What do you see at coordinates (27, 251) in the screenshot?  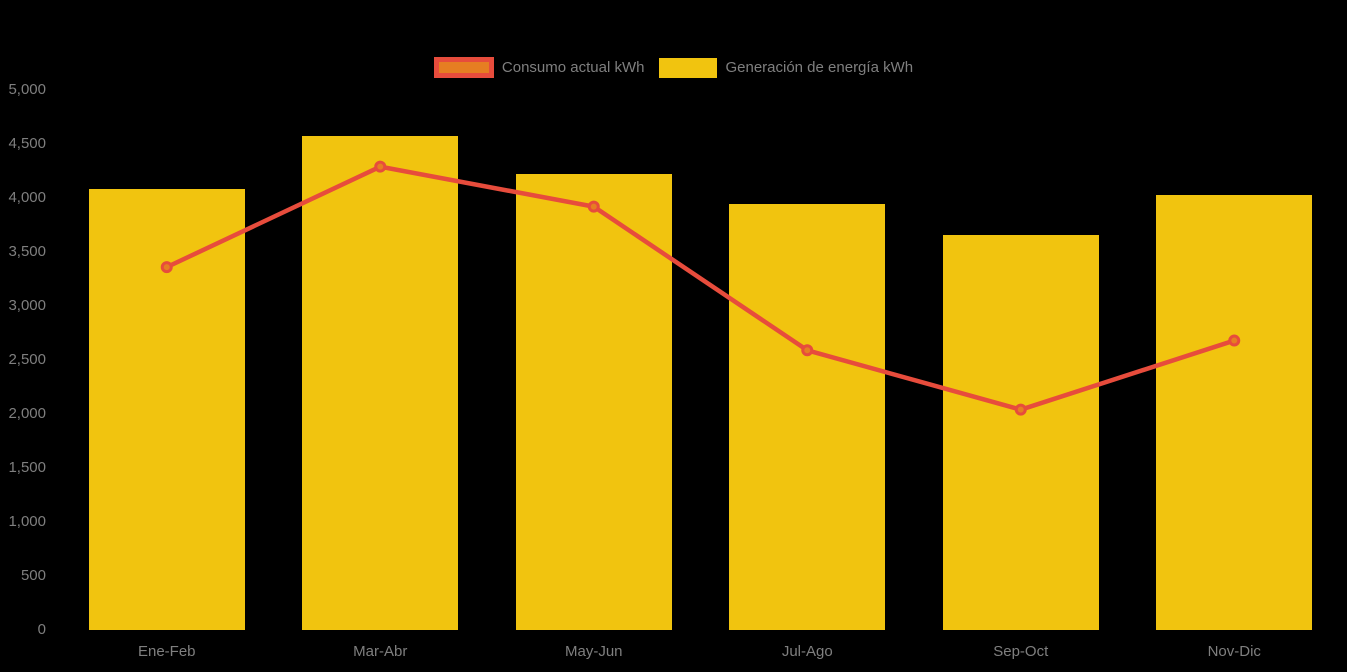 I see `y-tick-label: 3,500` at bounding box center [27, 251].